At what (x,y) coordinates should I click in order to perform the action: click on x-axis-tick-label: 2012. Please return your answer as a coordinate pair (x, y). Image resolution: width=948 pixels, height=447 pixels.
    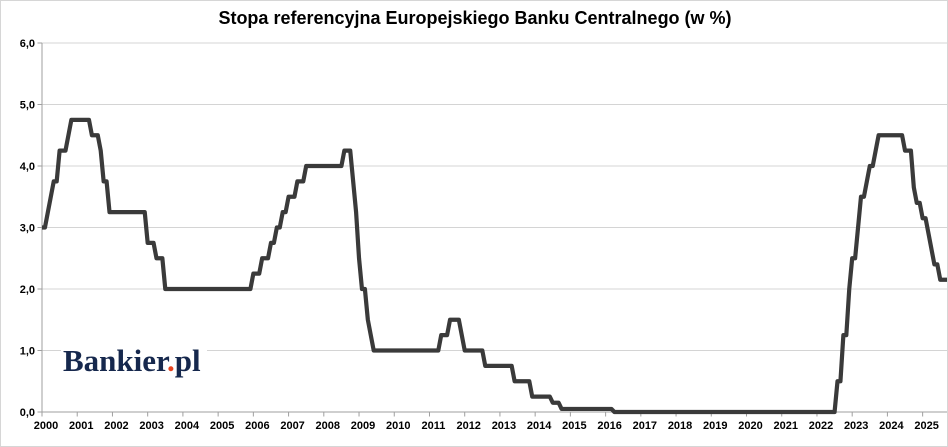
    Looking at the image, I should click on (468, 426).